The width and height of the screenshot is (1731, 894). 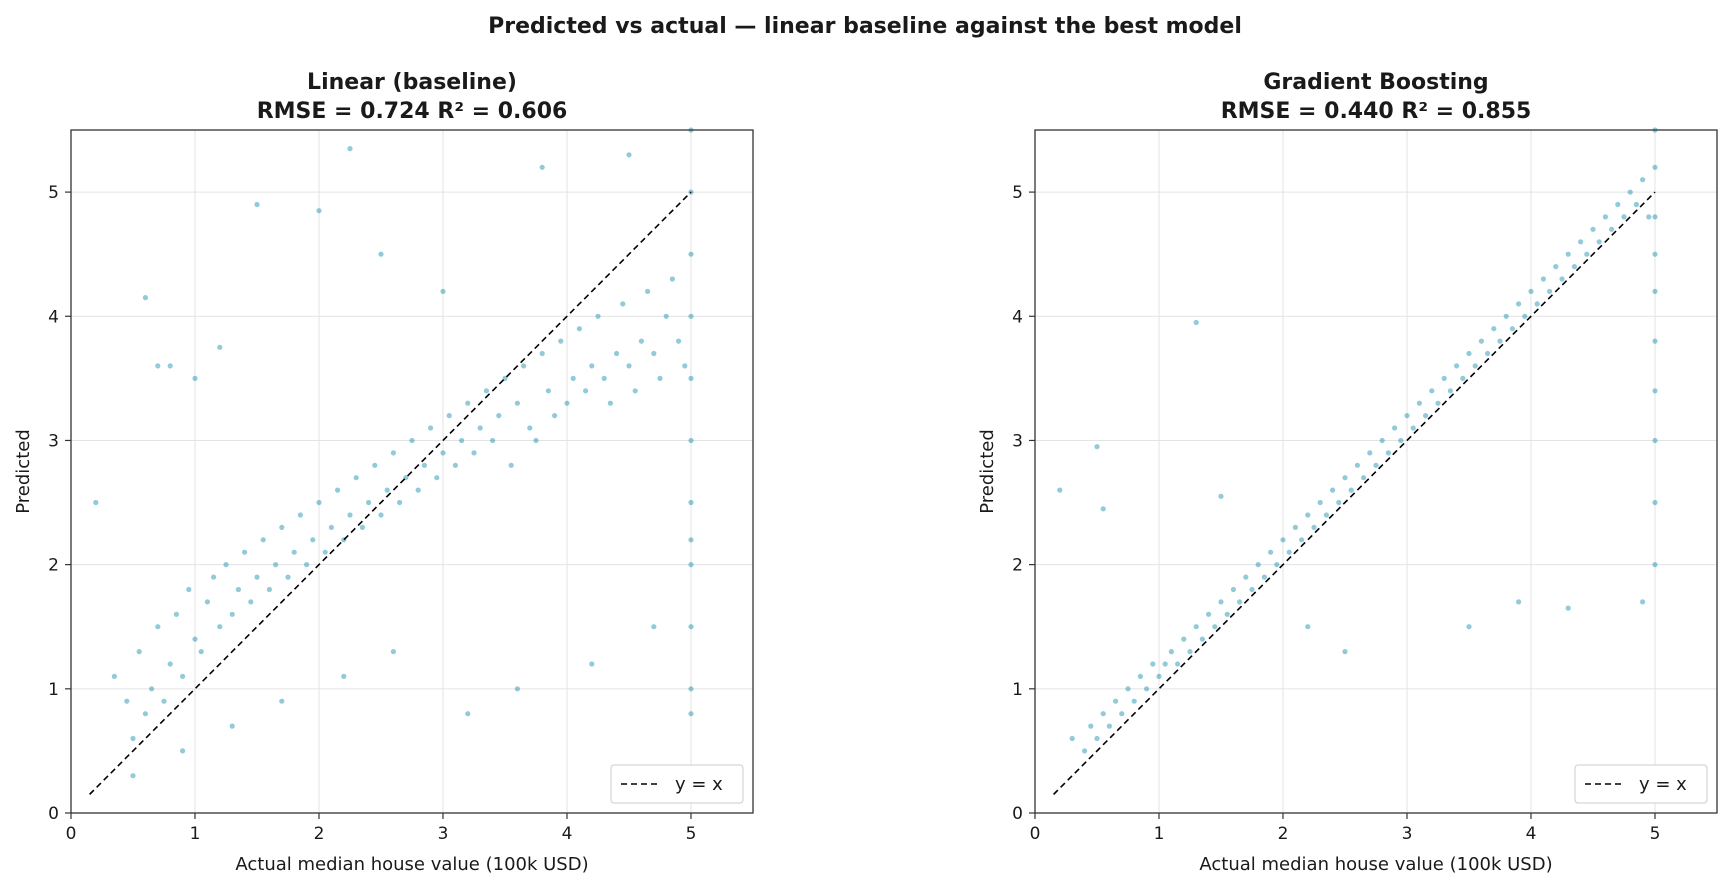 I want to click on chart-title: Linear (baseline), so click(x=412, y=82).